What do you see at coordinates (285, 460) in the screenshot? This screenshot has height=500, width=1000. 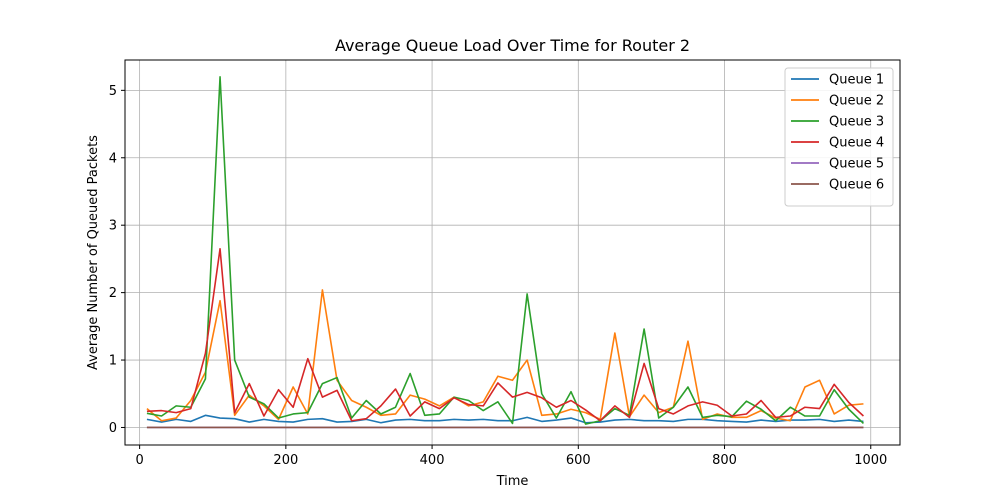 I see `x-tick-label: 200` at bounding box center [285, 460].